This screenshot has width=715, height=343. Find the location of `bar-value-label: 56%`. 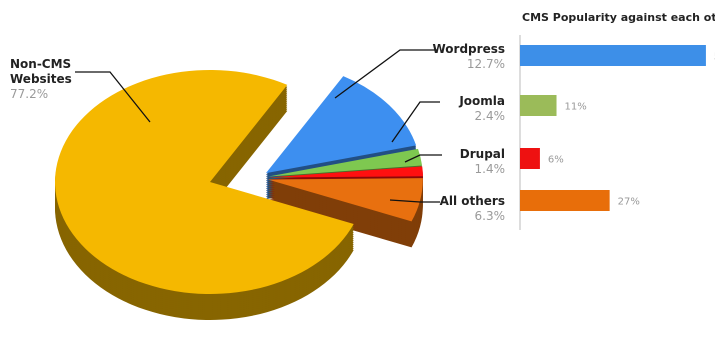

bar-value-label: 56% is located at coordinates (714, 57).